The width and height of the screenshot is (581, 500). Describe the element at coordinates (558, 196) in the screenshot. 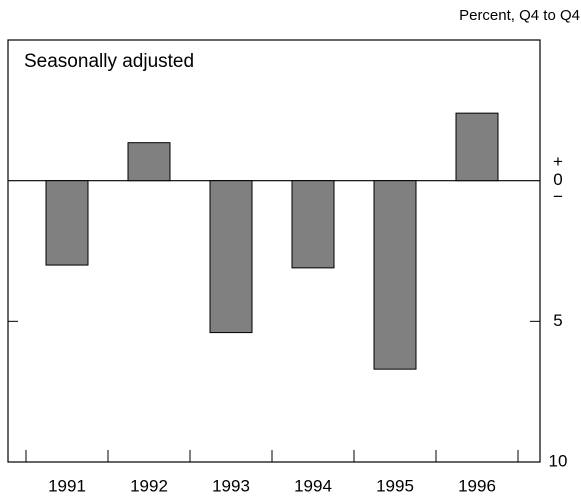

I see `sign-minus: −` at that location.